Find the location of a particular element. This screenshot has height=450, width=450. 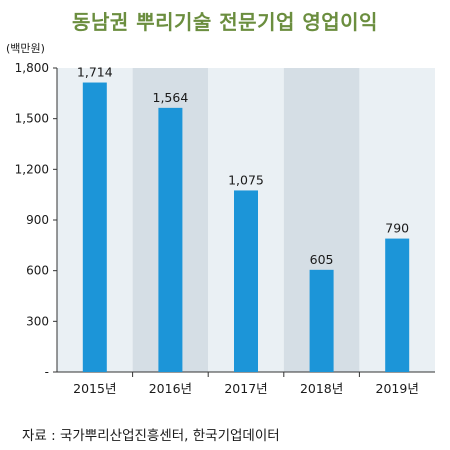

x-category-label: 2016년 is located at coordinates (170, 388).